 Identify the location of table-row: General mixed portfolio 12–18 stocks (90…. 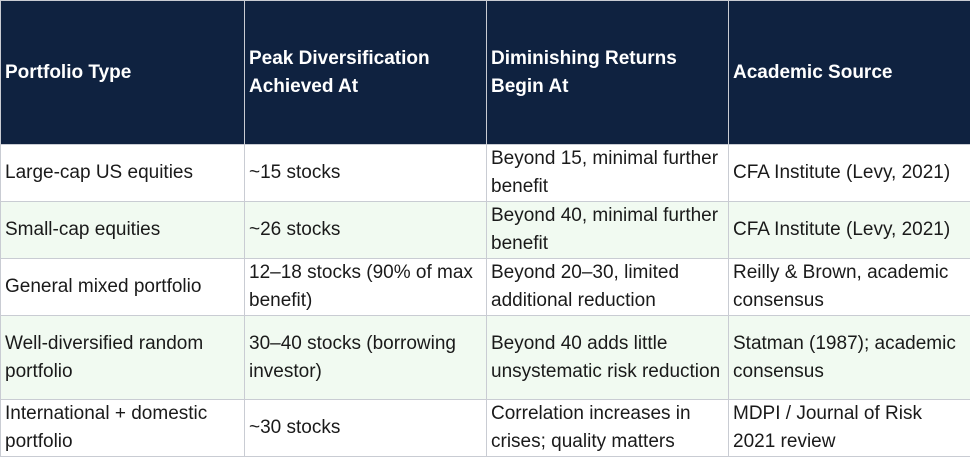
(485, 287).